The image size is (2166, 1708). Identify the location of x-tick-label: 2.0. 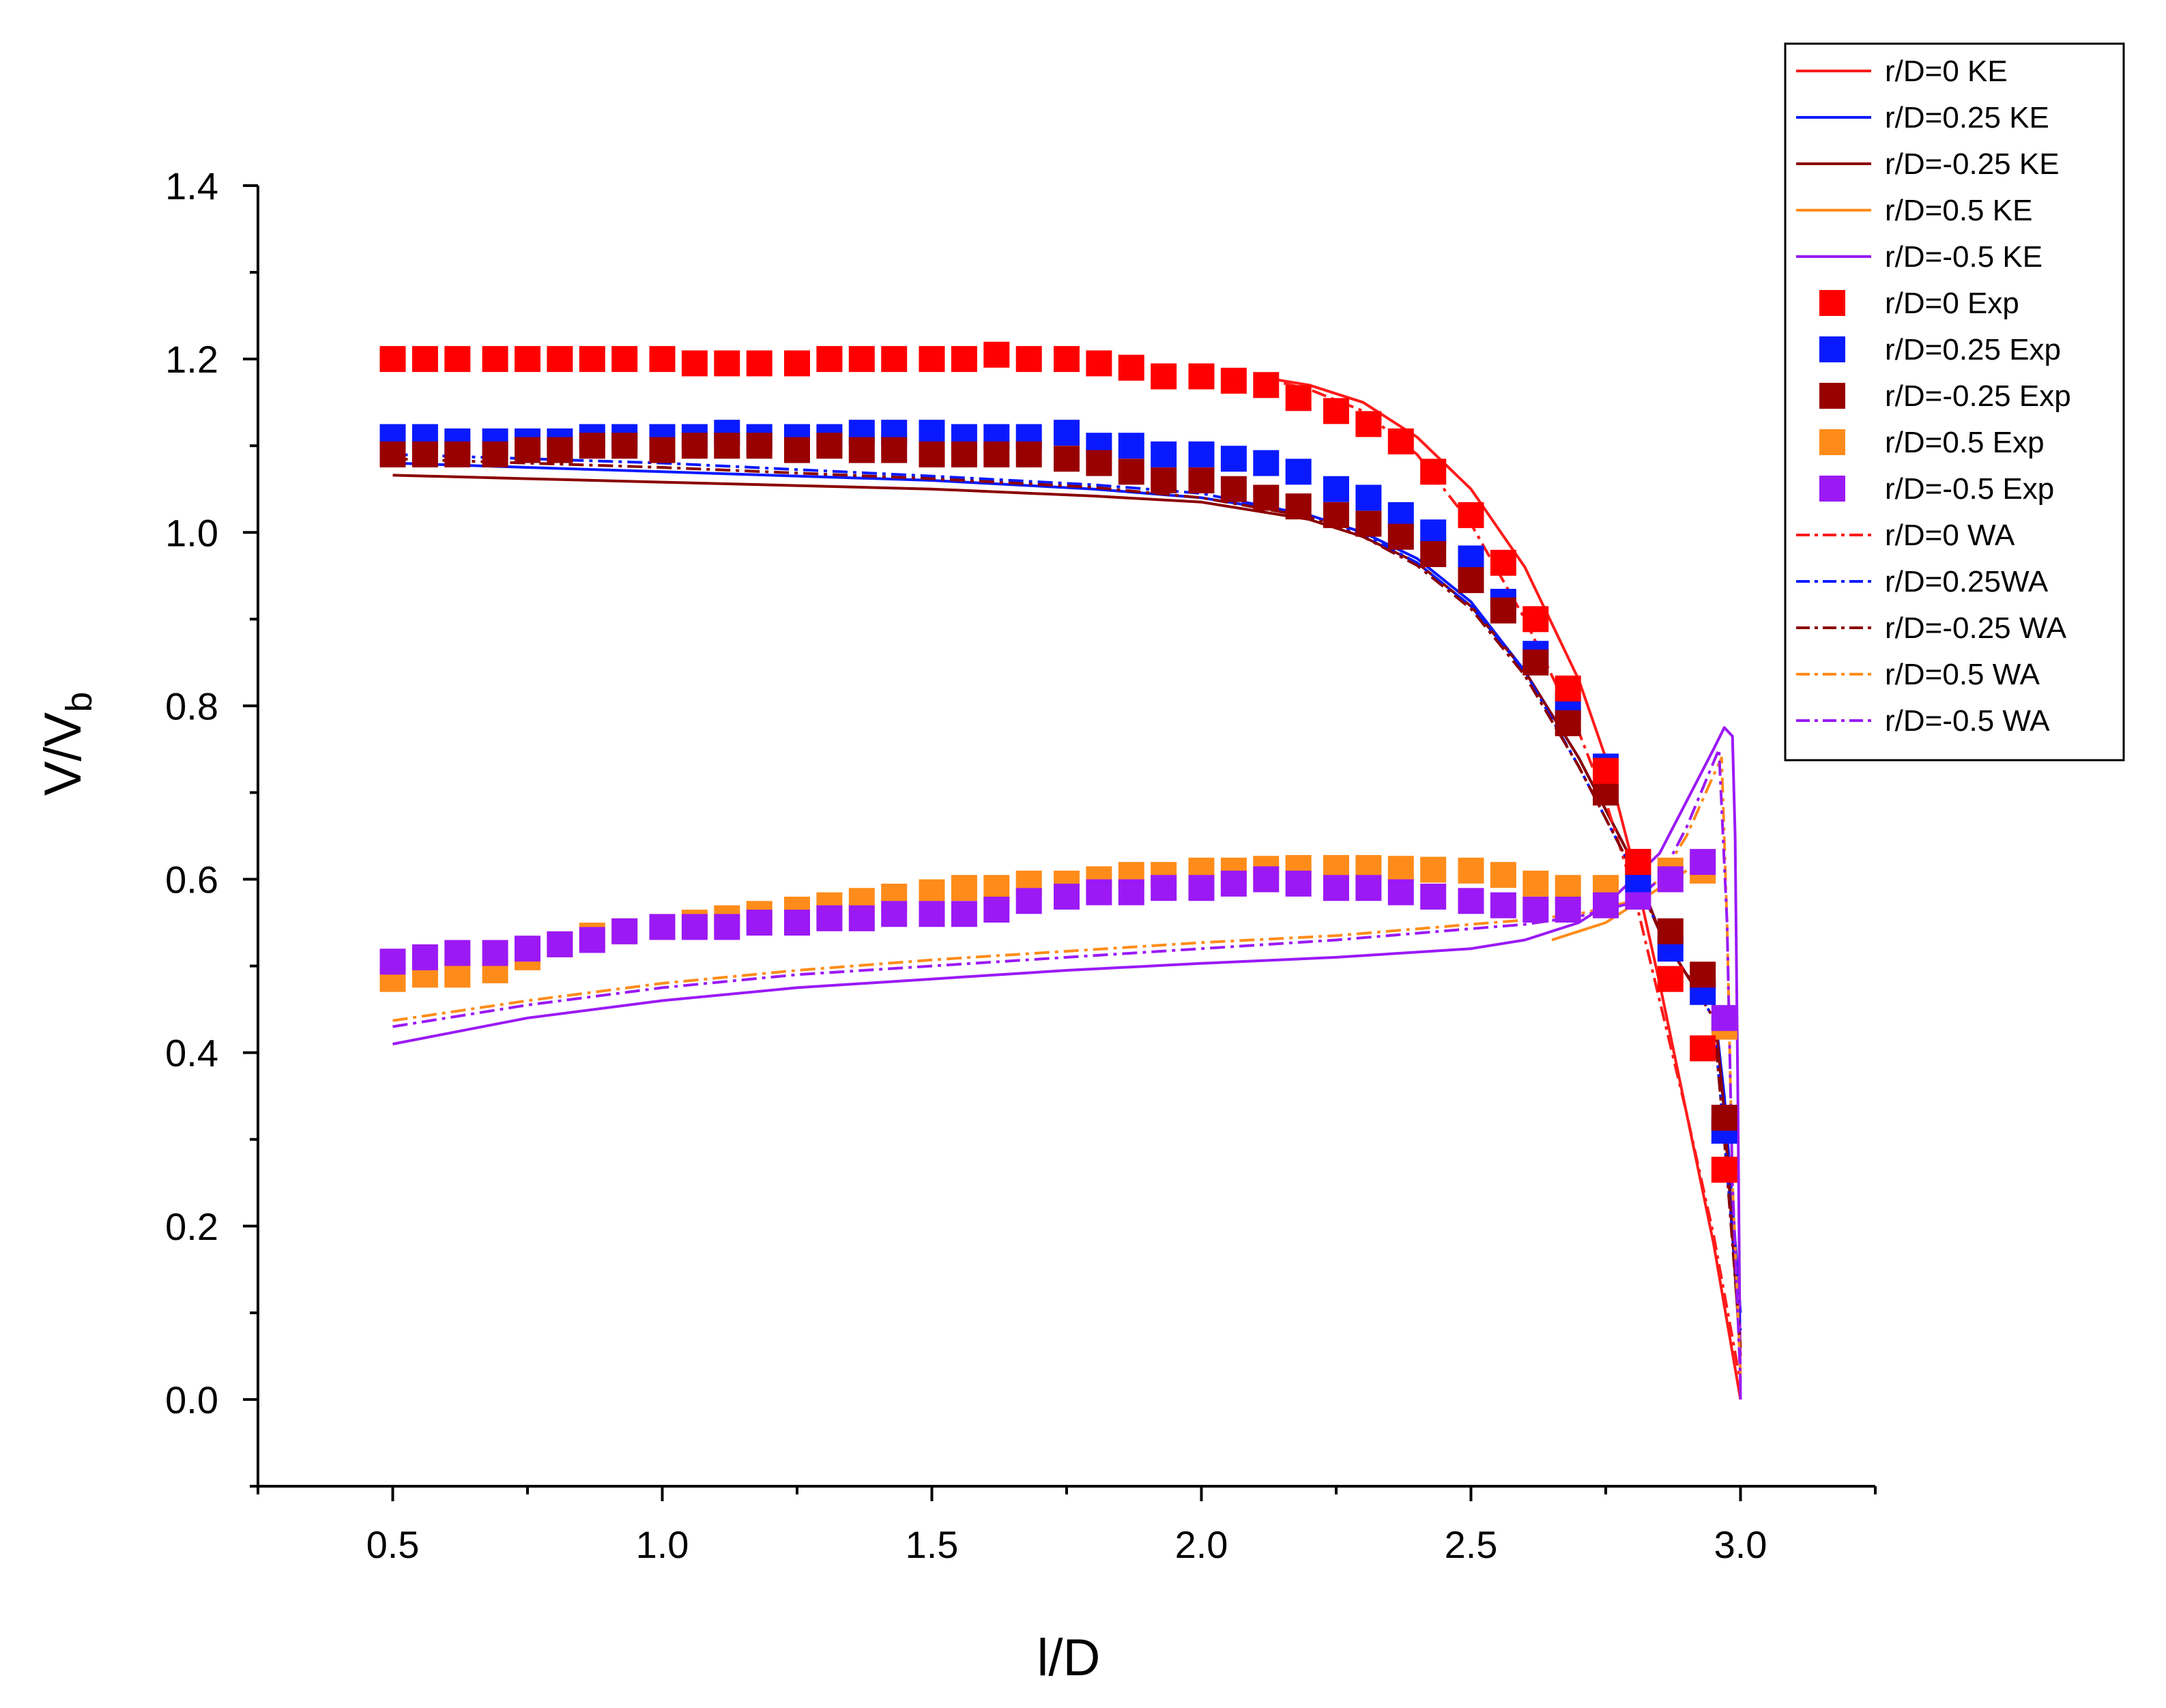
(1201, 1545).